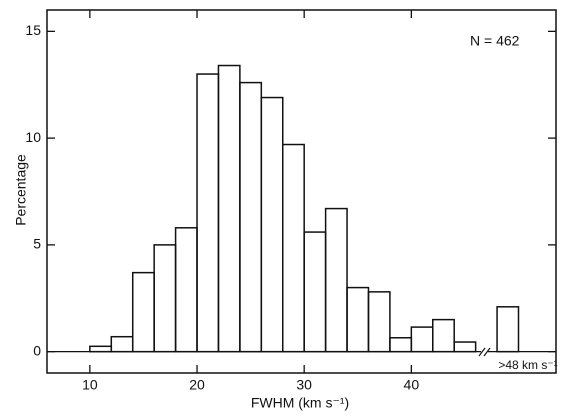 The height and width of the screenshot is (418, 570). Describe the element at coordinates (37, 244) in the screenshot. I see `y-tick-label: 5` at that location.